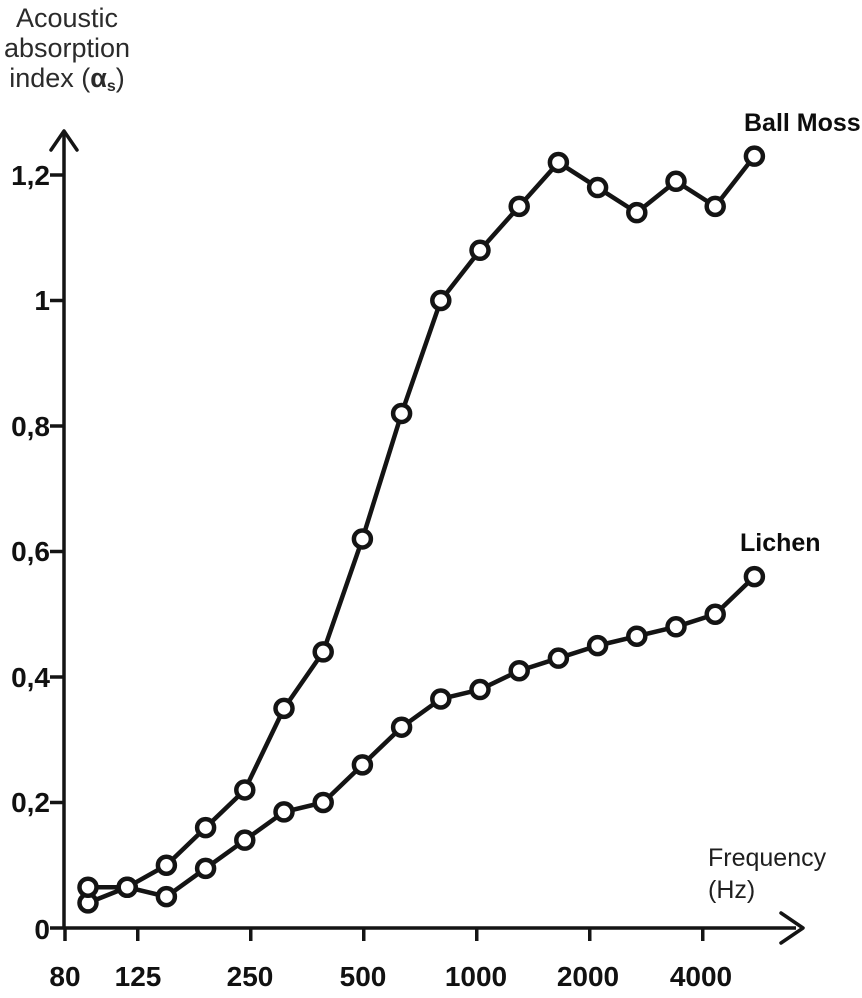 The height and width of the screenshot is (998, 862). I want to click on x-tick-label-4000: 4000, so click(701, 976).